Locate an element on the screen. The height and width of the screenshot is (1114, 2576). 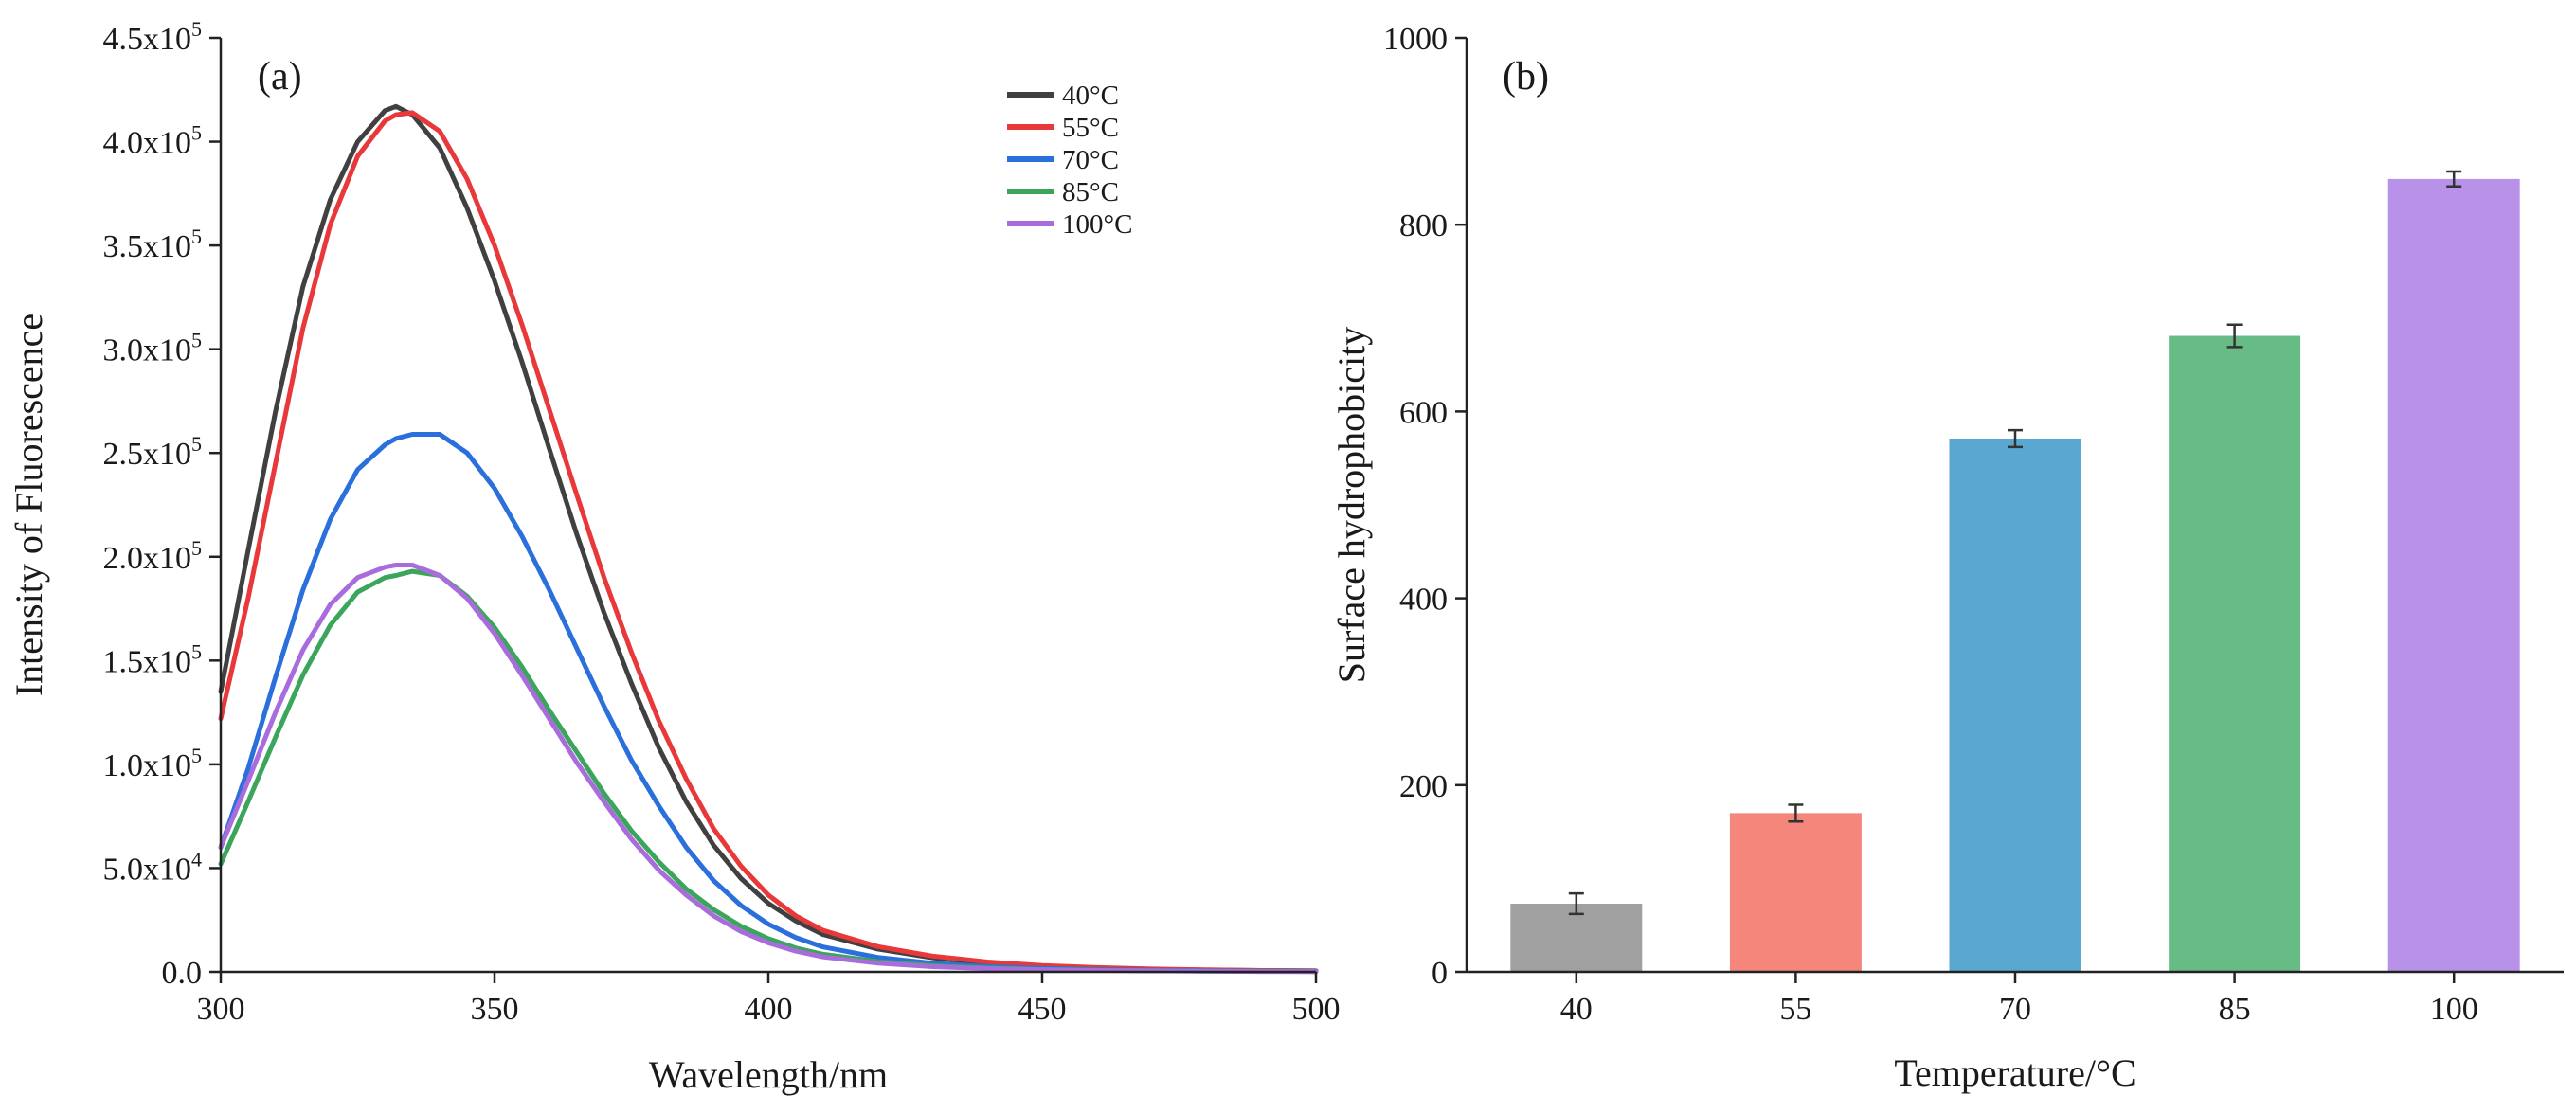
y-tick-label-a: 3.0x10⁵ is located at coordinates (153, 348).